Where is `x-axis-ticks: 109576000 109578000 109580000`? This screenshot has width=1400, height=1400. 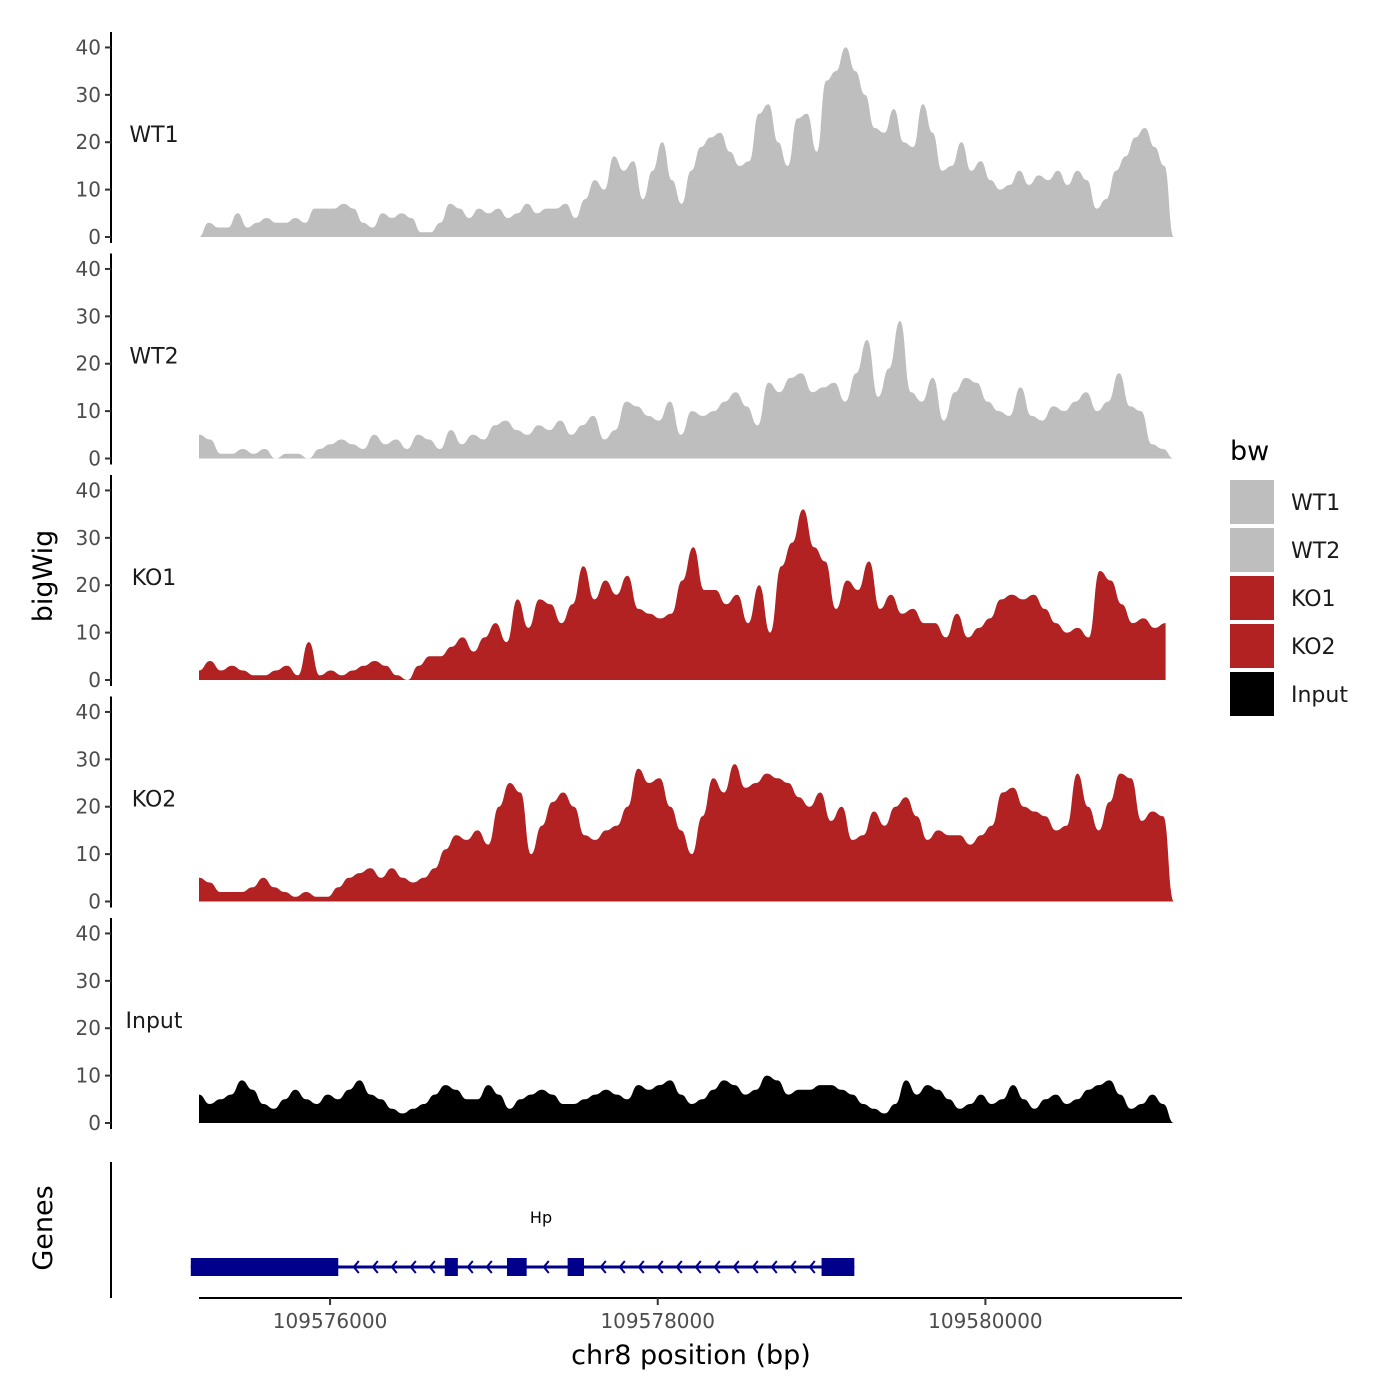
x-axis-ticks: 109576000 109578000 109580000 is located at coordinates (658, 1315).